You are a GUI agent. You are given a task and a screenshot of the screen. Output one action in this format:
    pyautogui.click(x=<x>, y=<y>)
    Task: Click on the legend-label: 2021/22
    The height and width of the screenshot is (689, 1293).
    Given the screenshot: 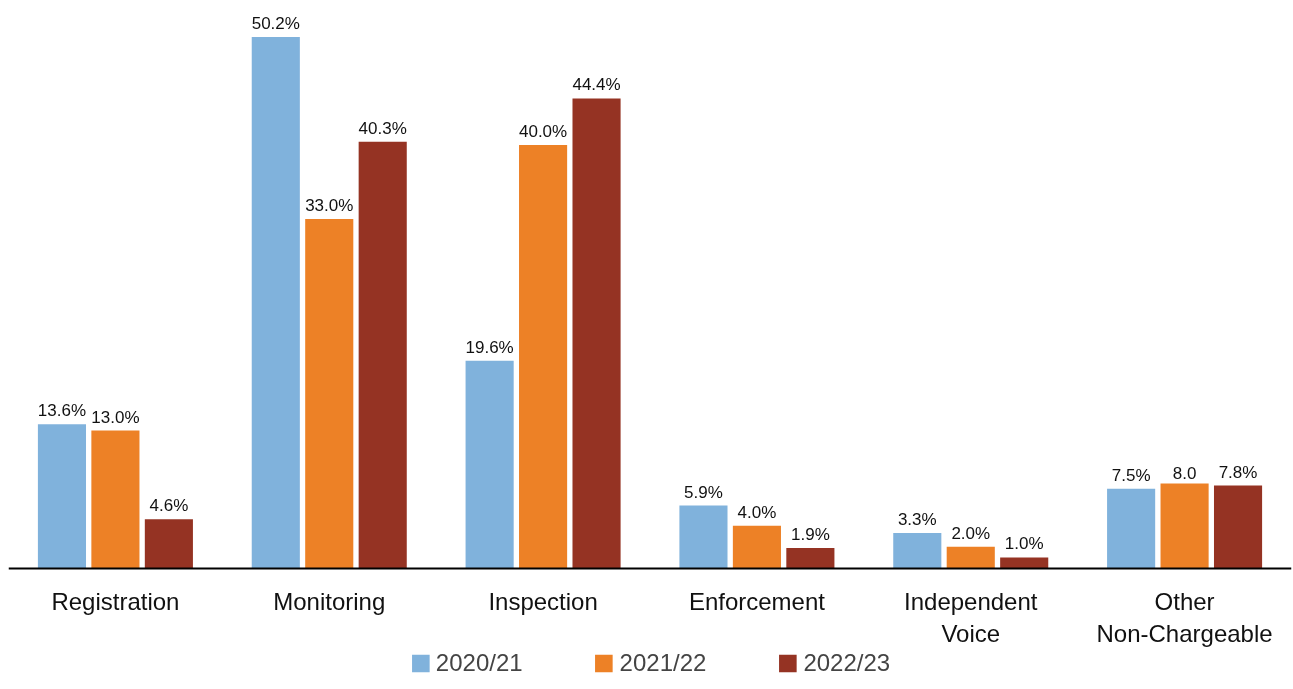 What is the action you would take?
    pyautogui.click(x=663, y=663)
    